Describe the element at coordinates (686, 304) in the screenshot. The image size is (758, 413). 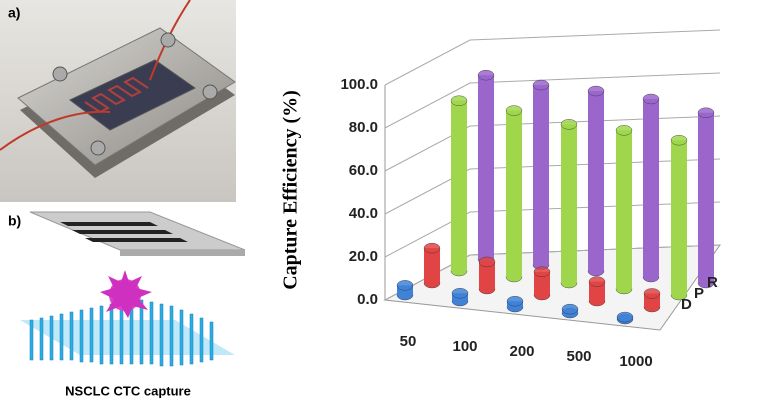
I see `depth-label: D` at that location.